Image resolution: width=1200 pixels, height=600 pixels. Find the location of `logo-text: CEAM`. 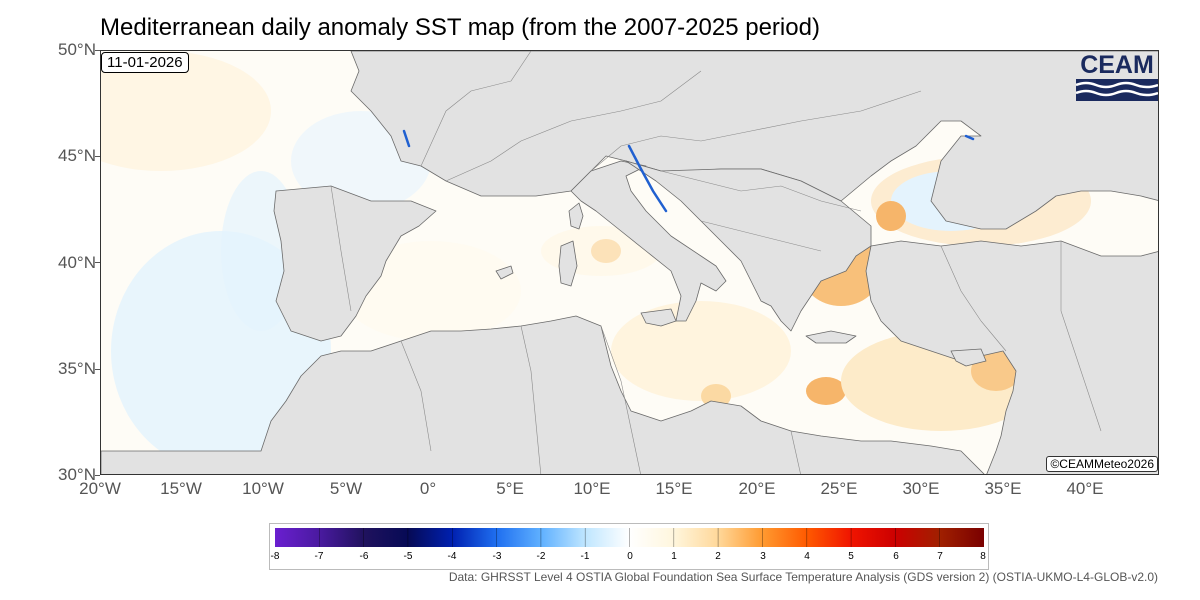

logo-text: CEAM is located at coordinates (1117, 65).